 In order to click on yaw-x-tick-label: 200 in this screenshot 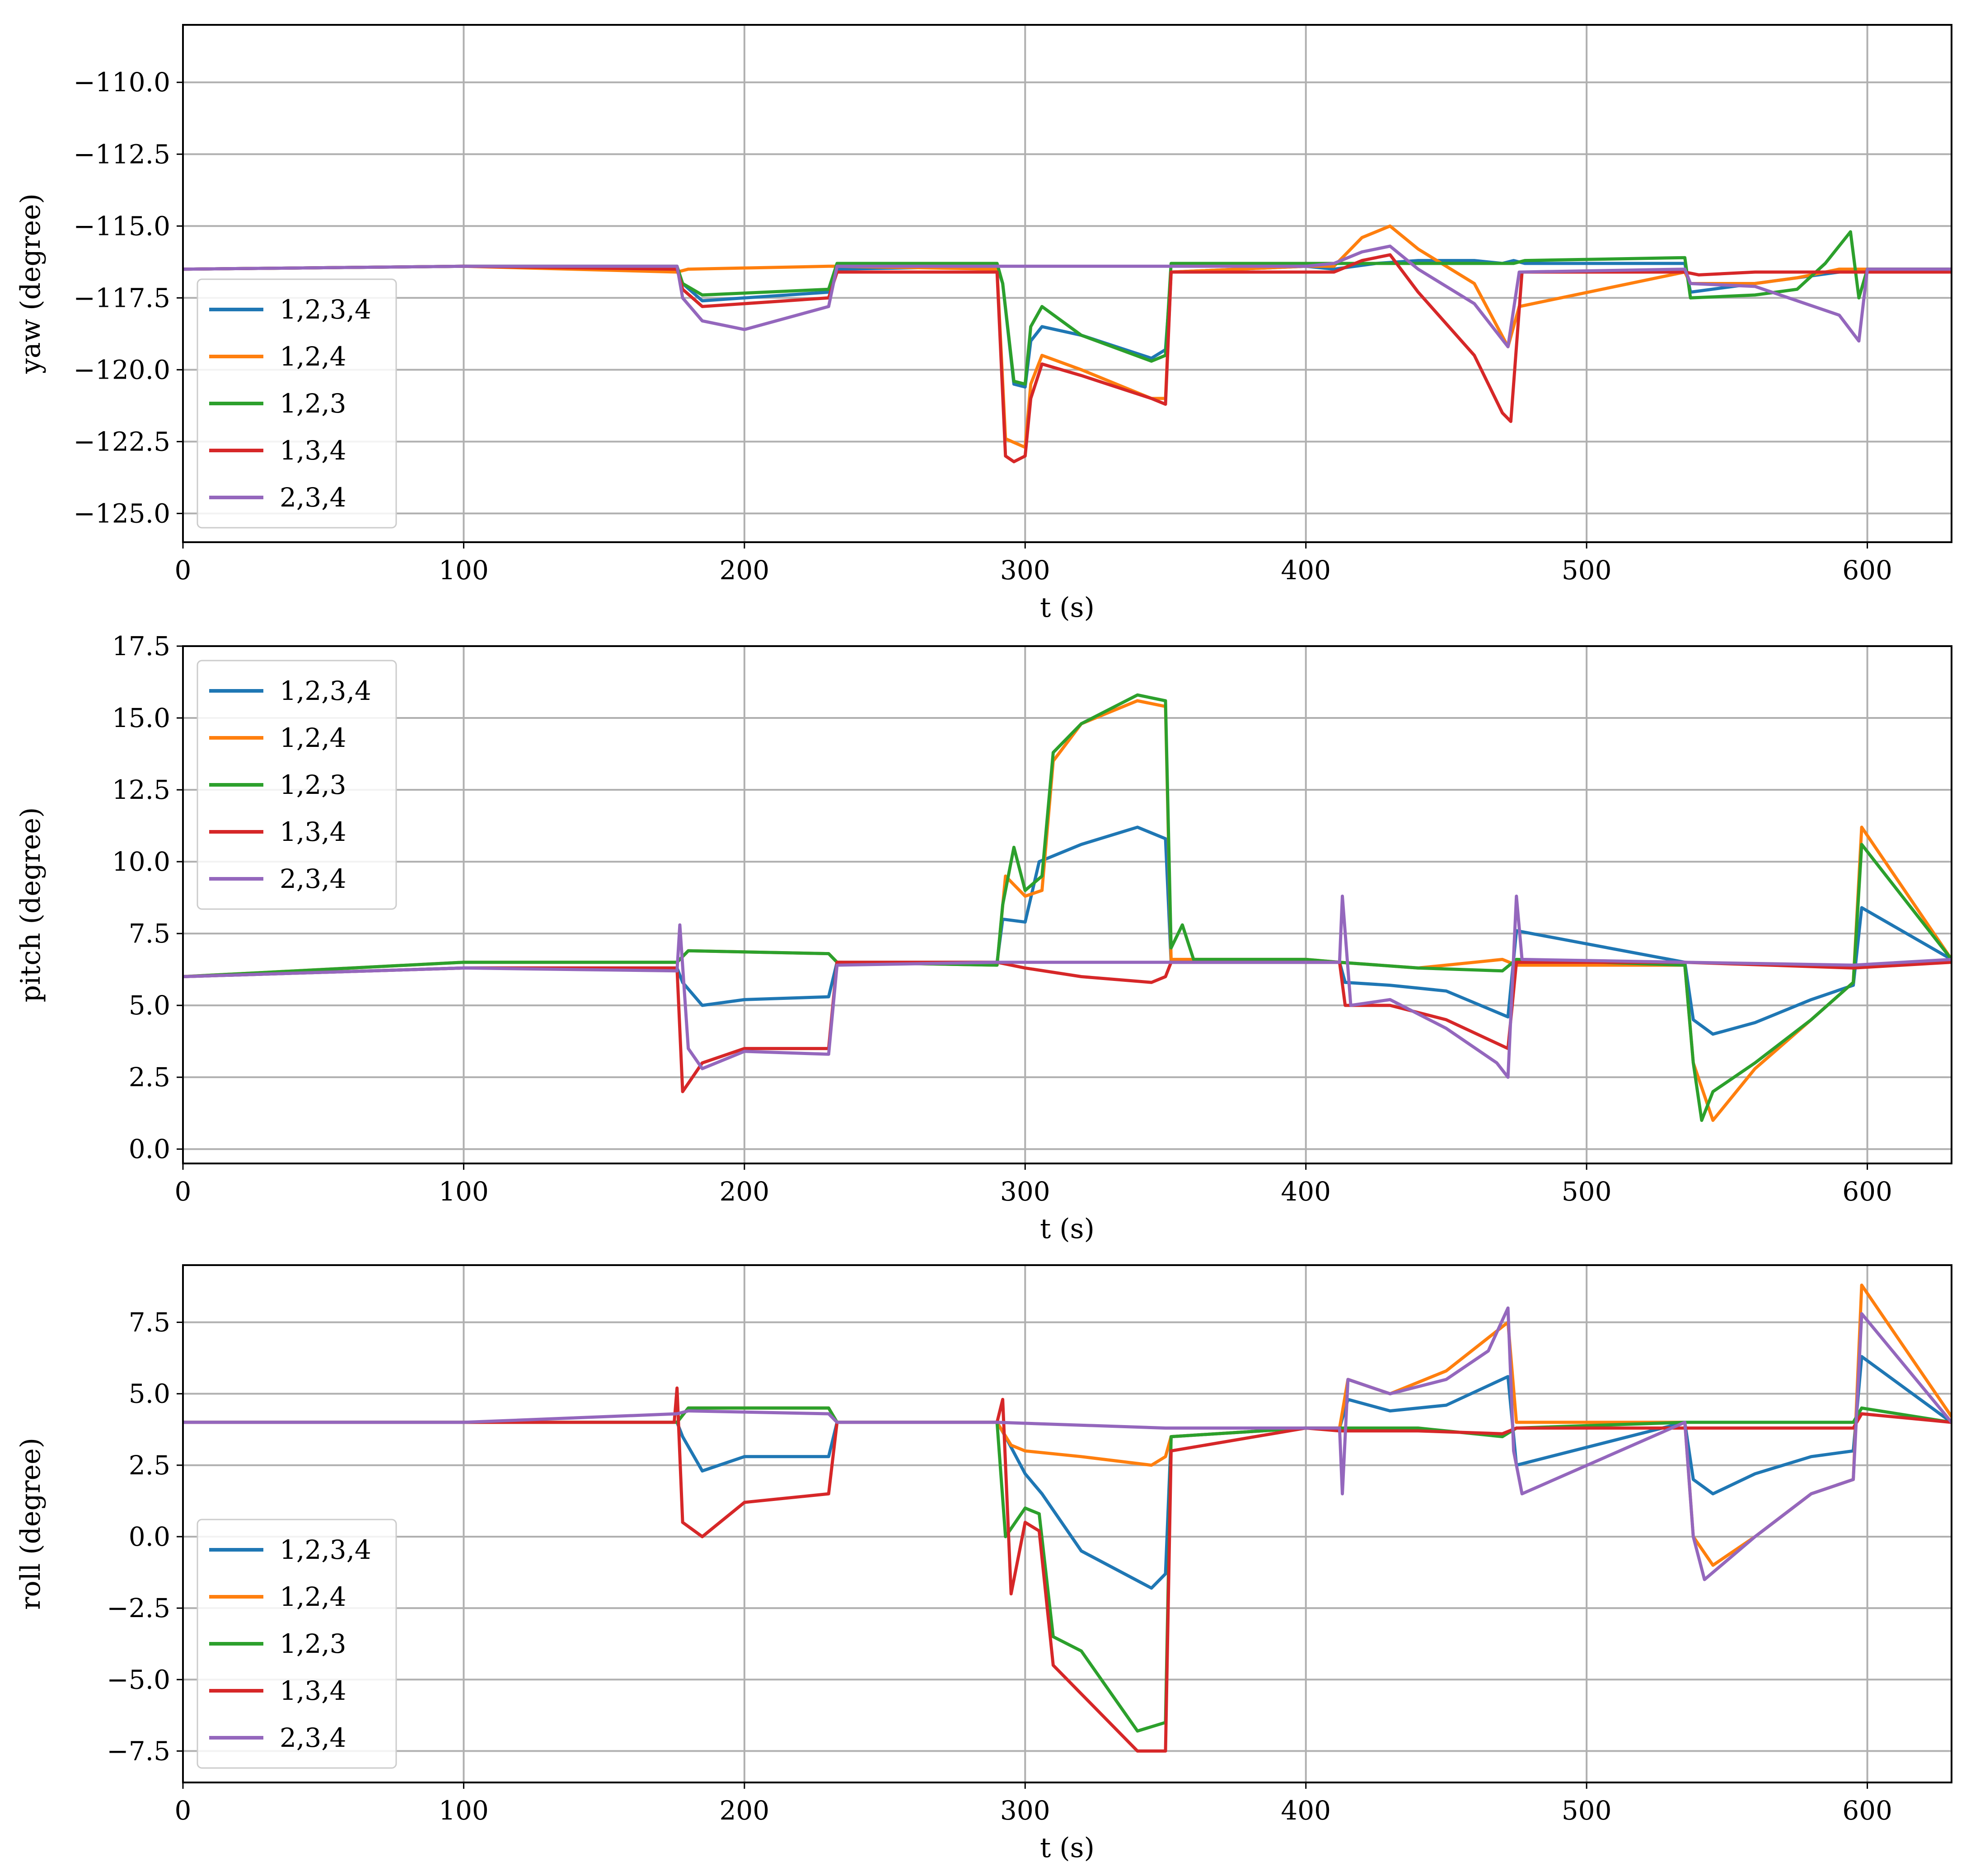, I will do `click(744, 571)`.